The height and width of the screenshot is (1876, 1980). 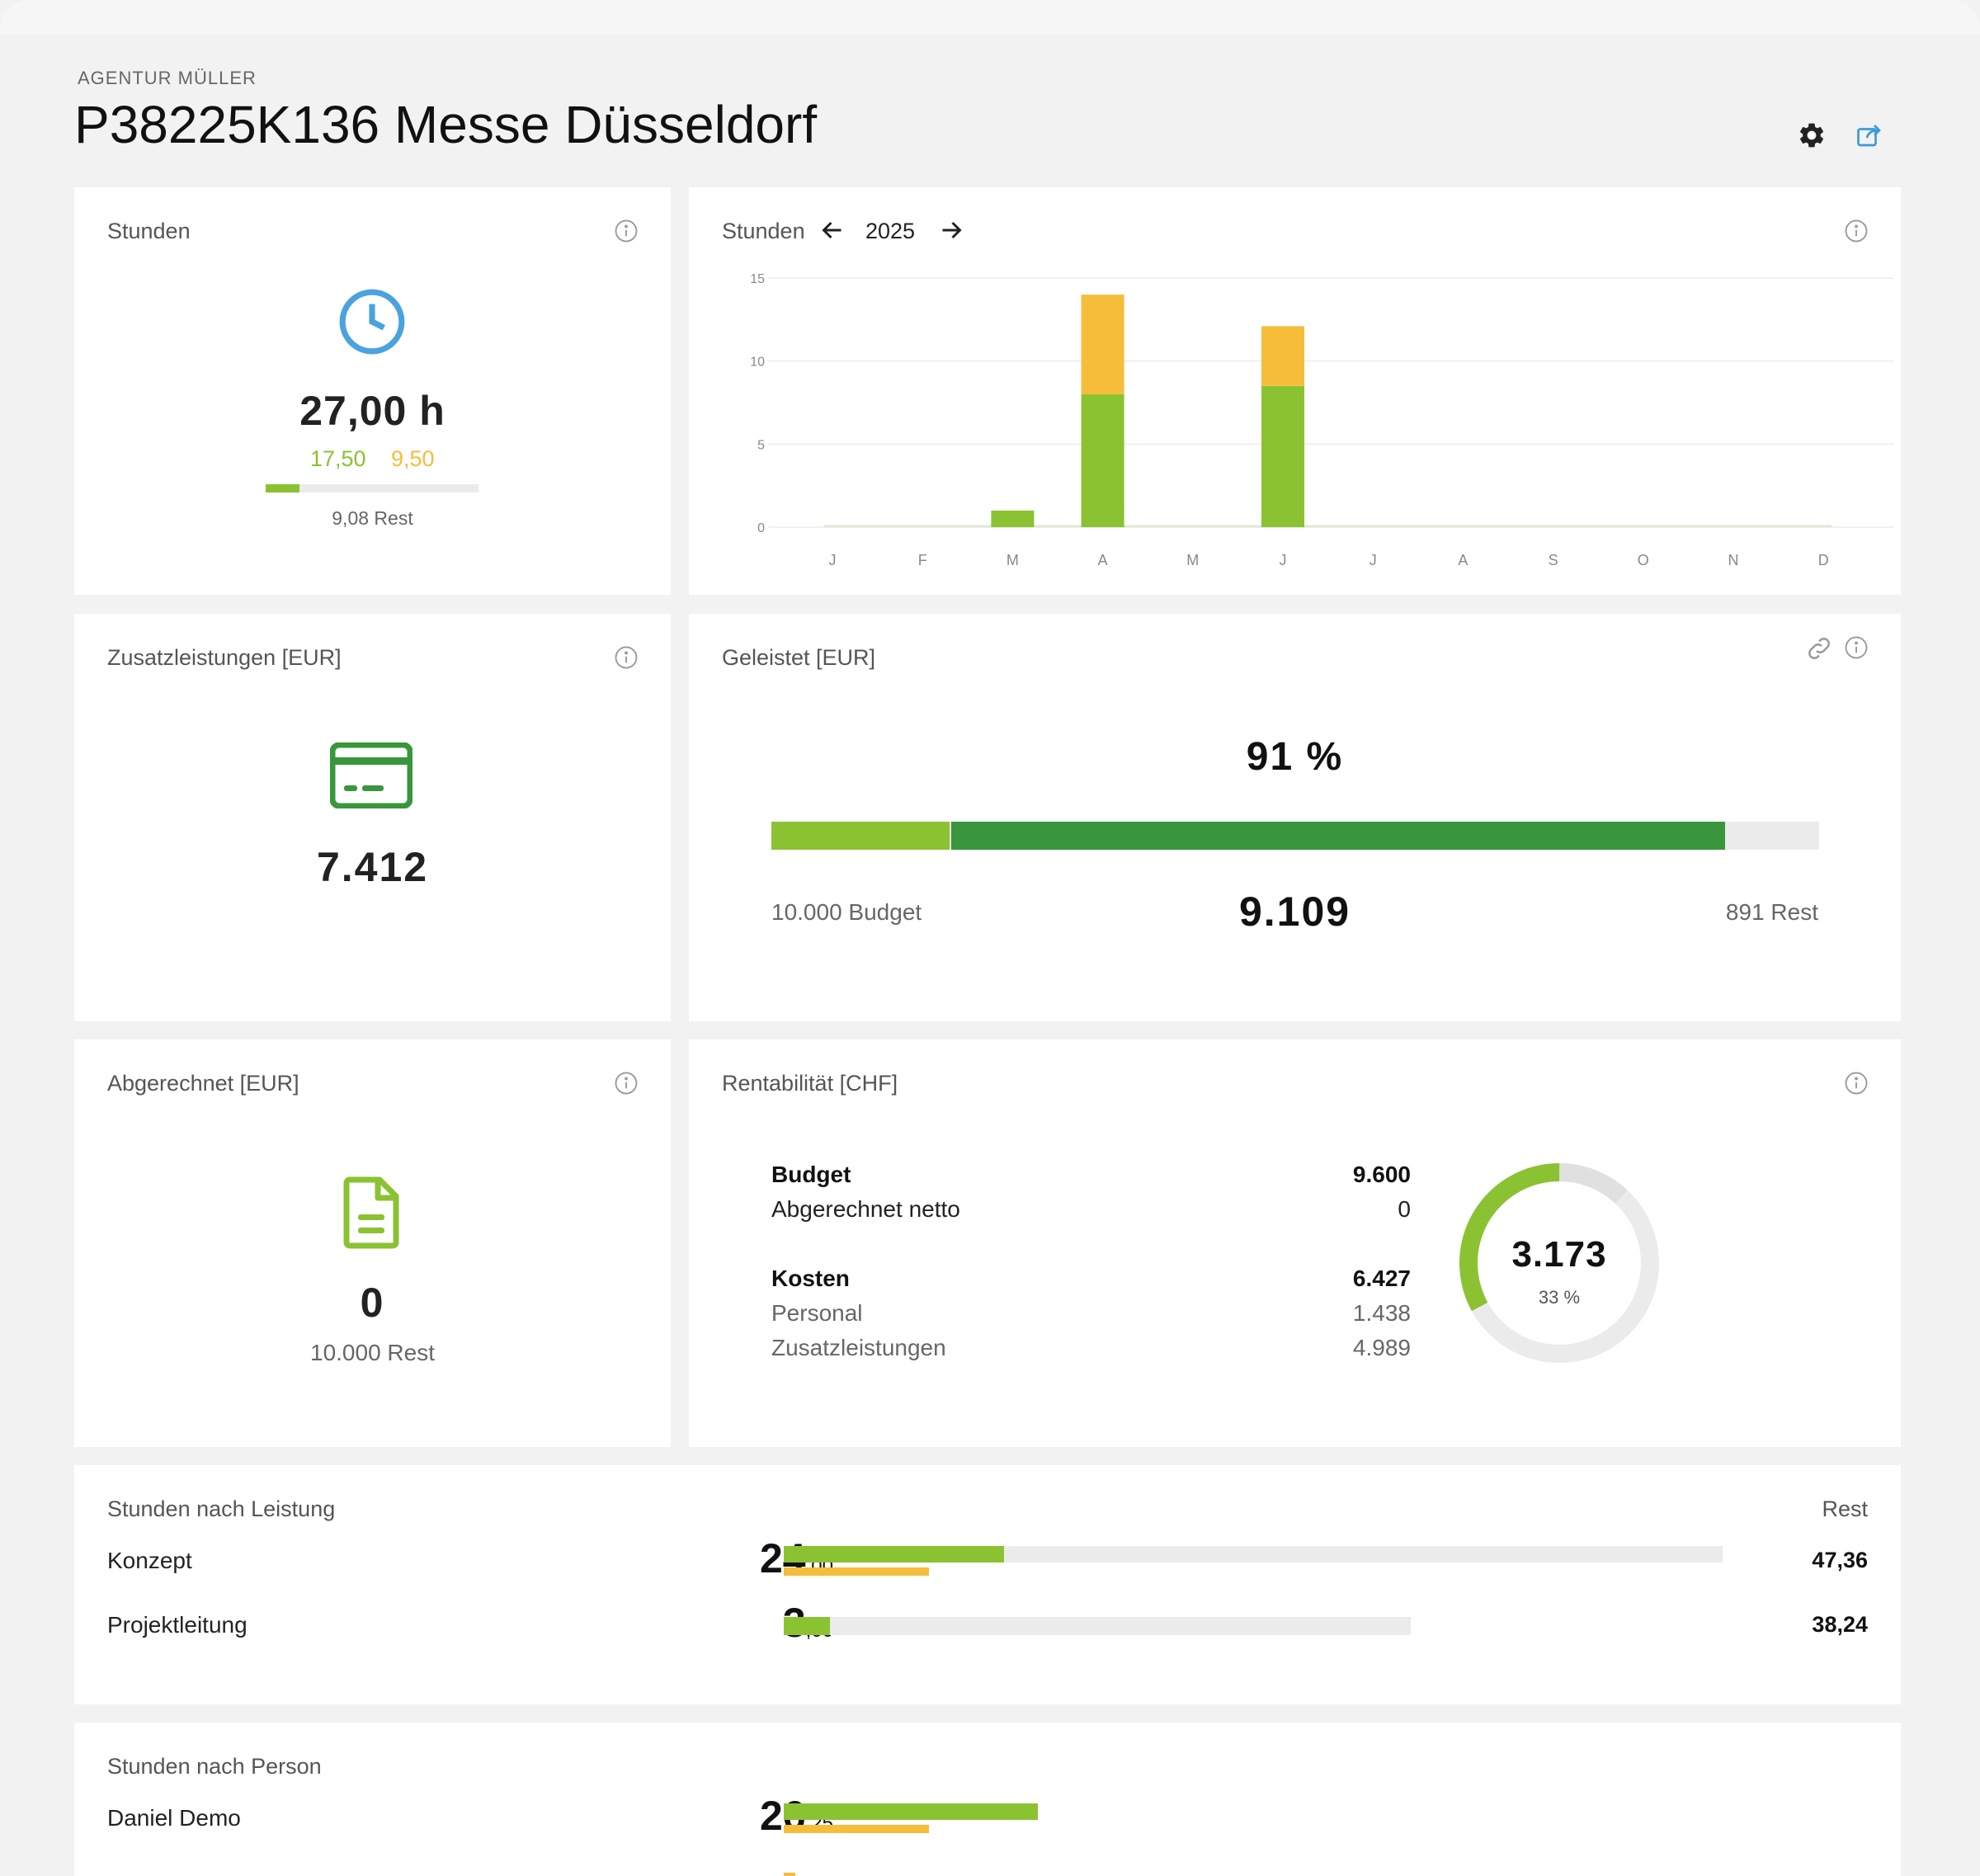 What do you see at coordinates (1845, 1509) in the screenshot?
I see `rest-header: Rest` at bounding box center [1845, 1509].